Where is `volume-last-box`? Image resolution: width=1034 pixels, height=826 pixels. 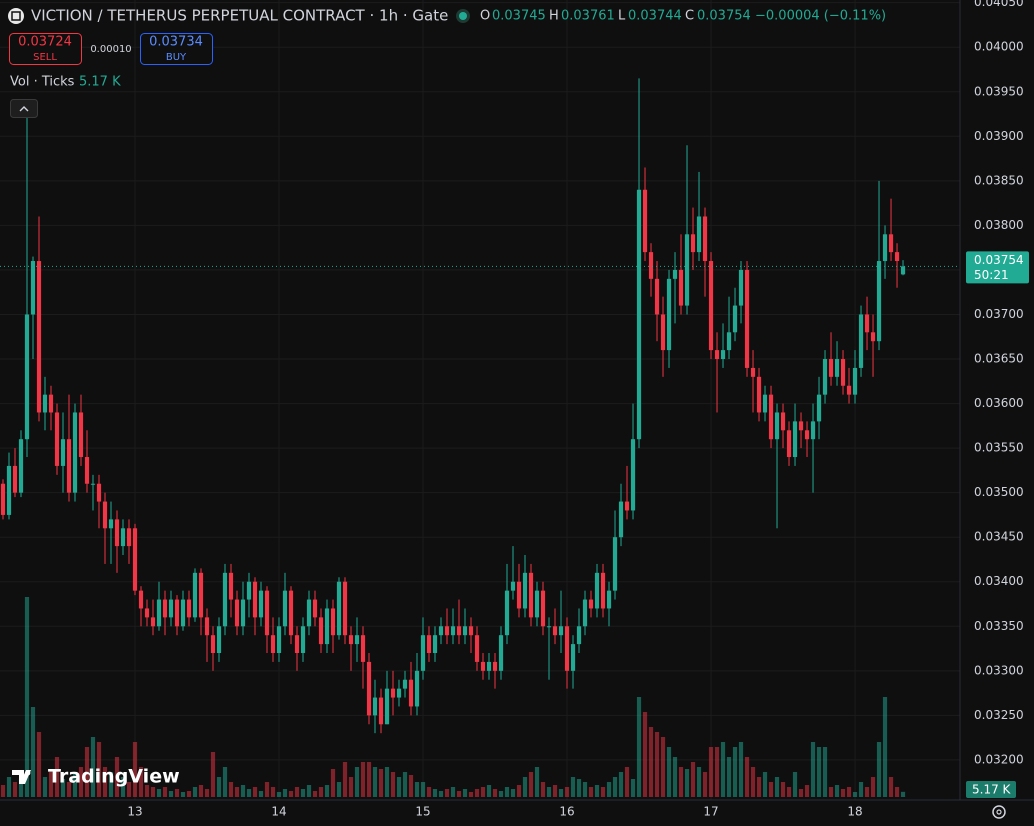 volume-last-box is located at coordinates (991, 789).